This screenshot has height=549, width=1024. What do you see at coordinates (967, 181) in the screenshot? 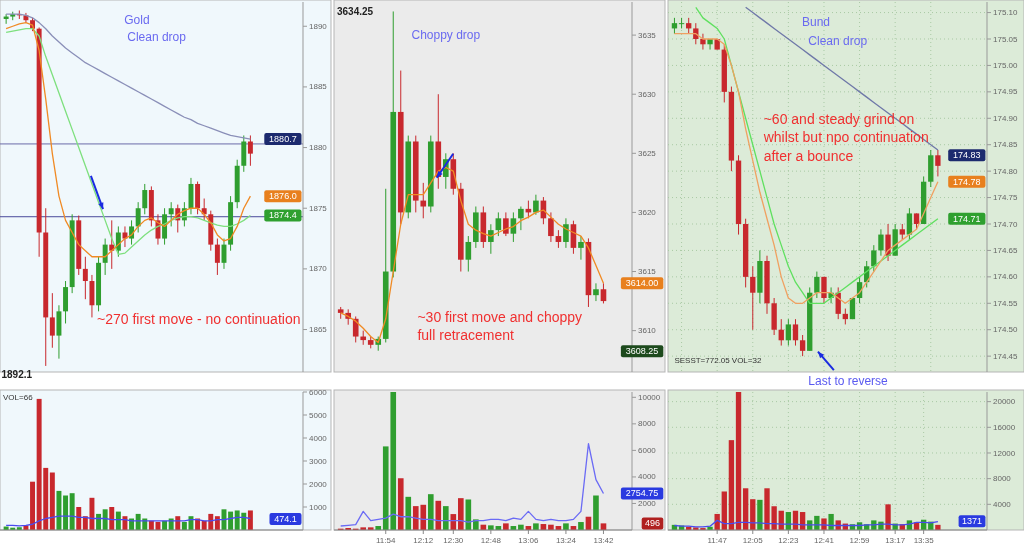
I see `text: 174.78` at bounding box center [967, 181].